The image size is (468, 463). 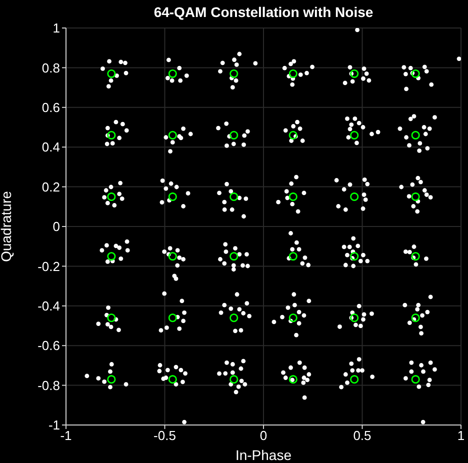 What do you see at coordinates (49, 266) in the screenshot?
I see `y-tick-label: -0.2` at bounding box center [49, 266].